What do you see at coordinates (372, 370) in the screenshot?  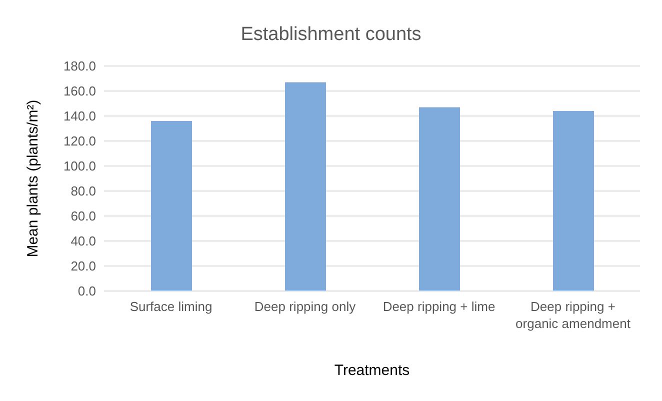 I see `x-axis-title: Treatments` at bounding box center [372, 370].